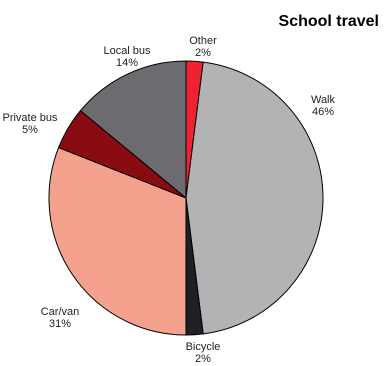 The width and height of the screenshot is (385, 366). Describe the element at coordinates (30, 124) in the screenshot. I see `slice-label-private-bus: Private bus 5%` at that location.